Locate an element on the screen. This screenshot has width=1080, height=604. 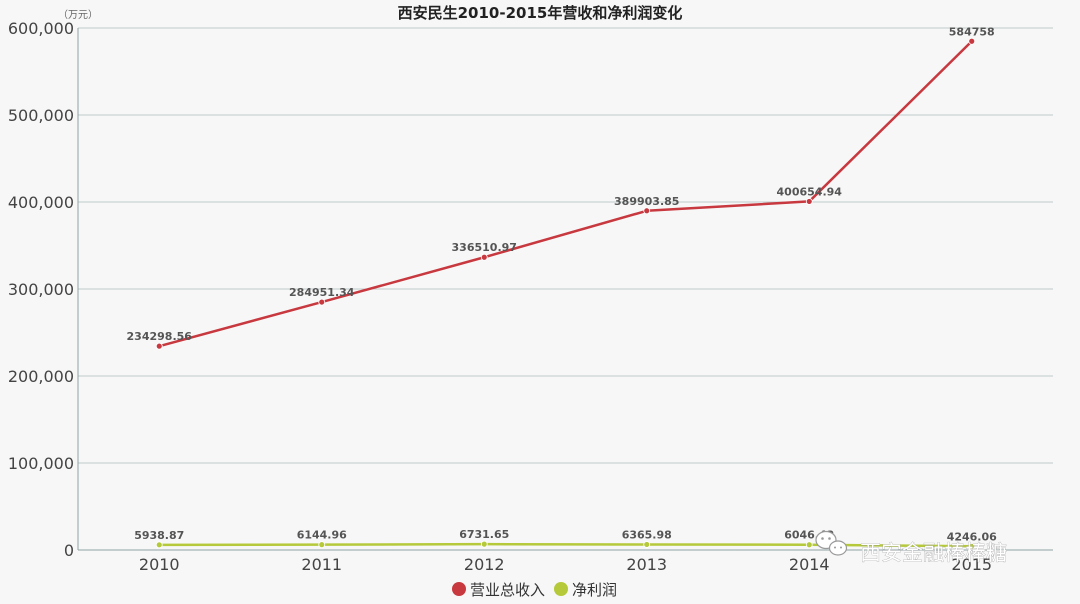
y-tick-label: 300,000 is located at coordinates (41, 289).